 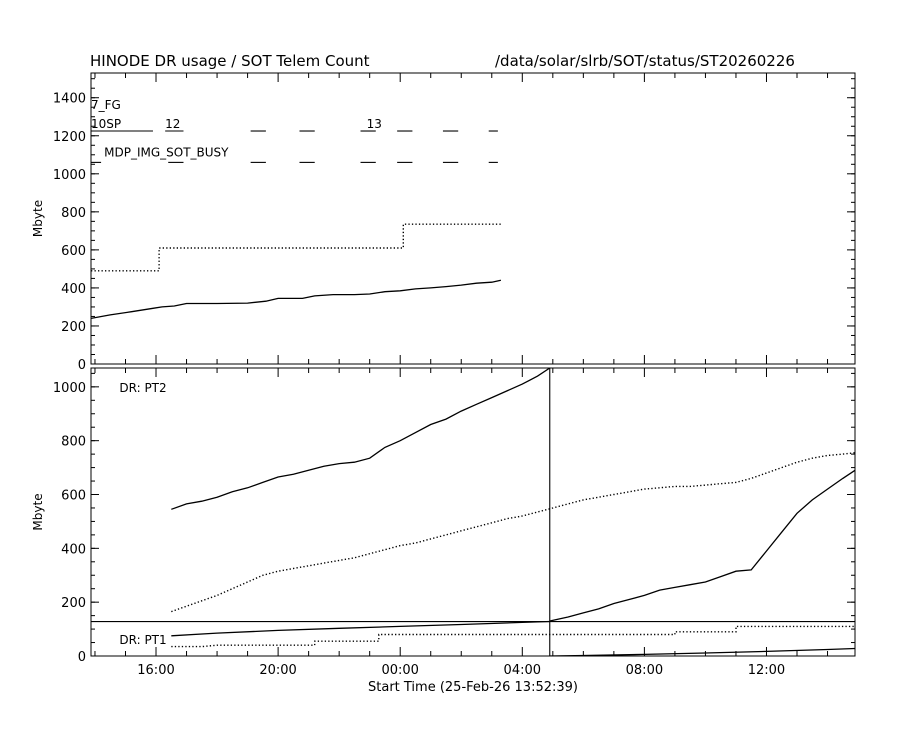 I want to click on bottom-xtick-label: 12:00, so click(x=766, y=670).